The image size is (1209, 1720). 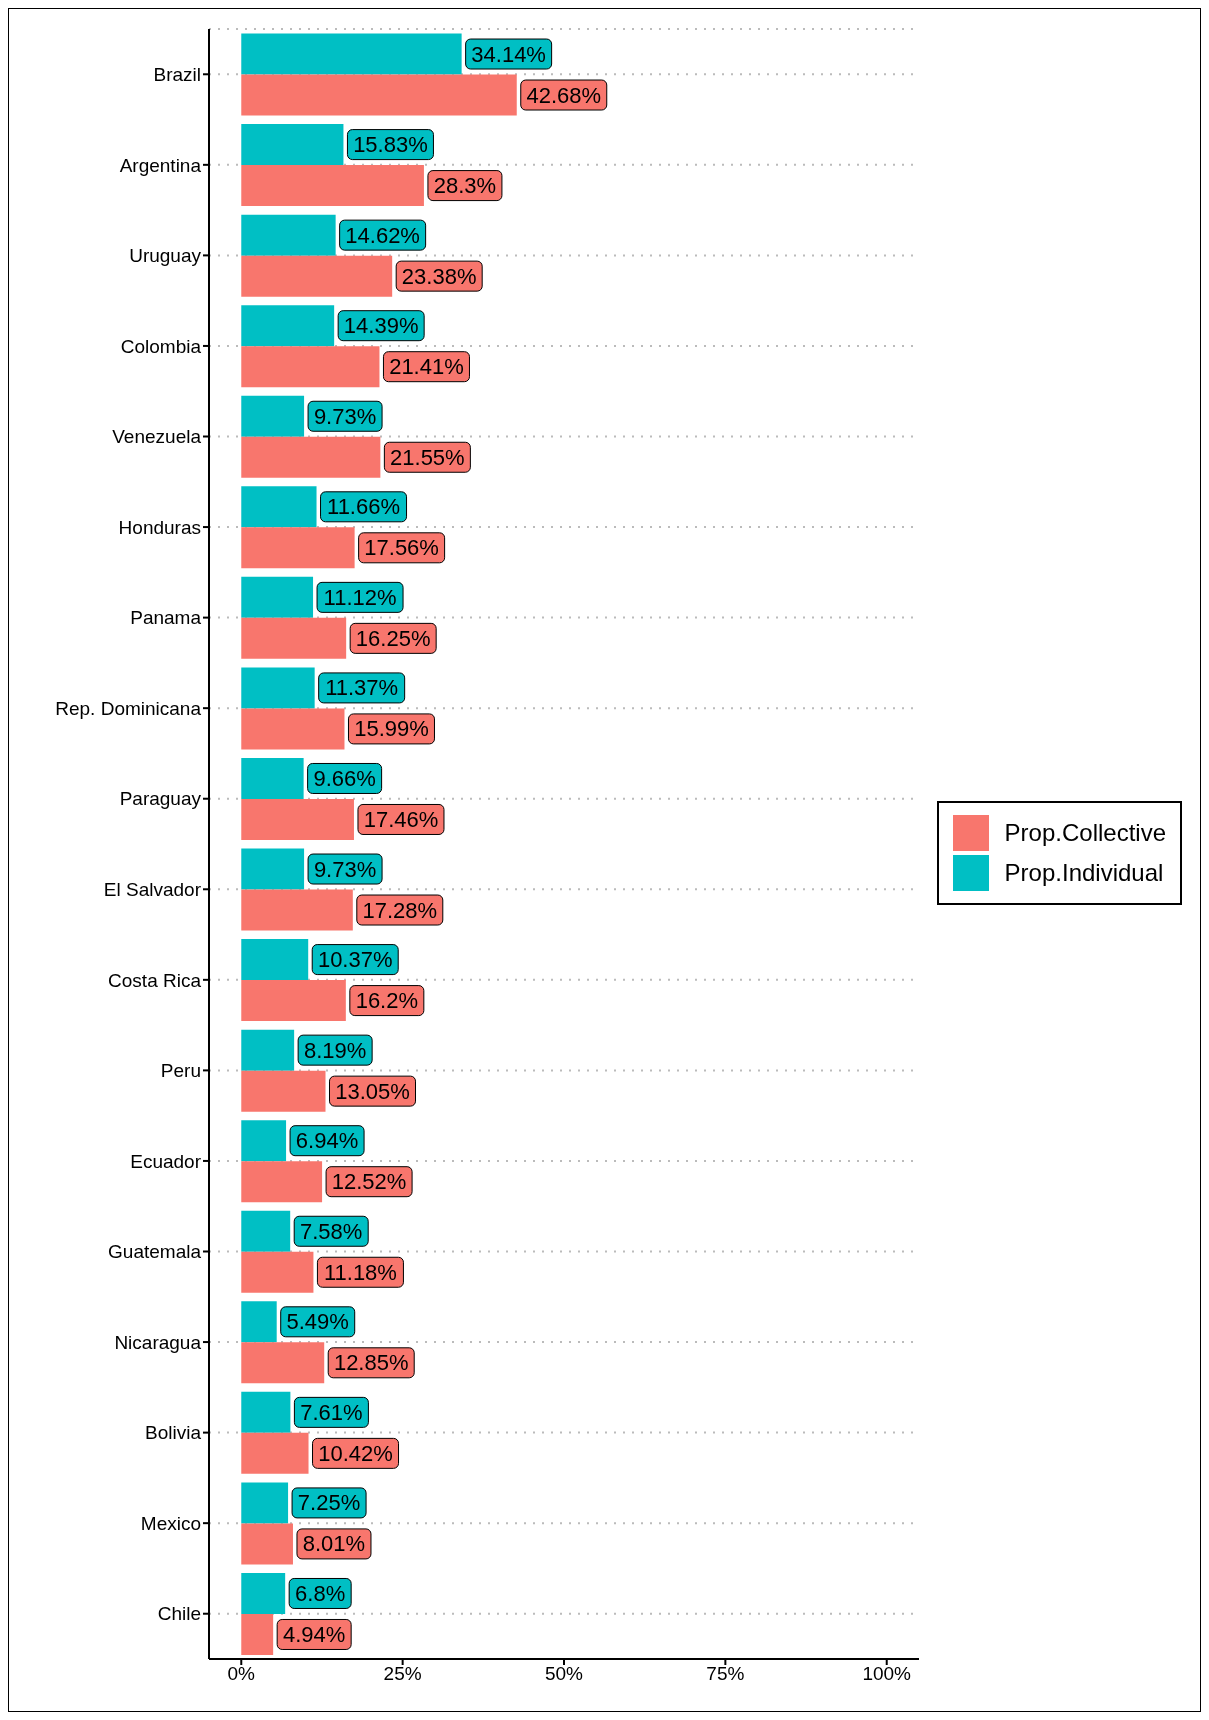 What do you see at coordinates (369, 1182) in the screenshot?
I see `data-label: 12.52%` at bounding box center [369, 1182].